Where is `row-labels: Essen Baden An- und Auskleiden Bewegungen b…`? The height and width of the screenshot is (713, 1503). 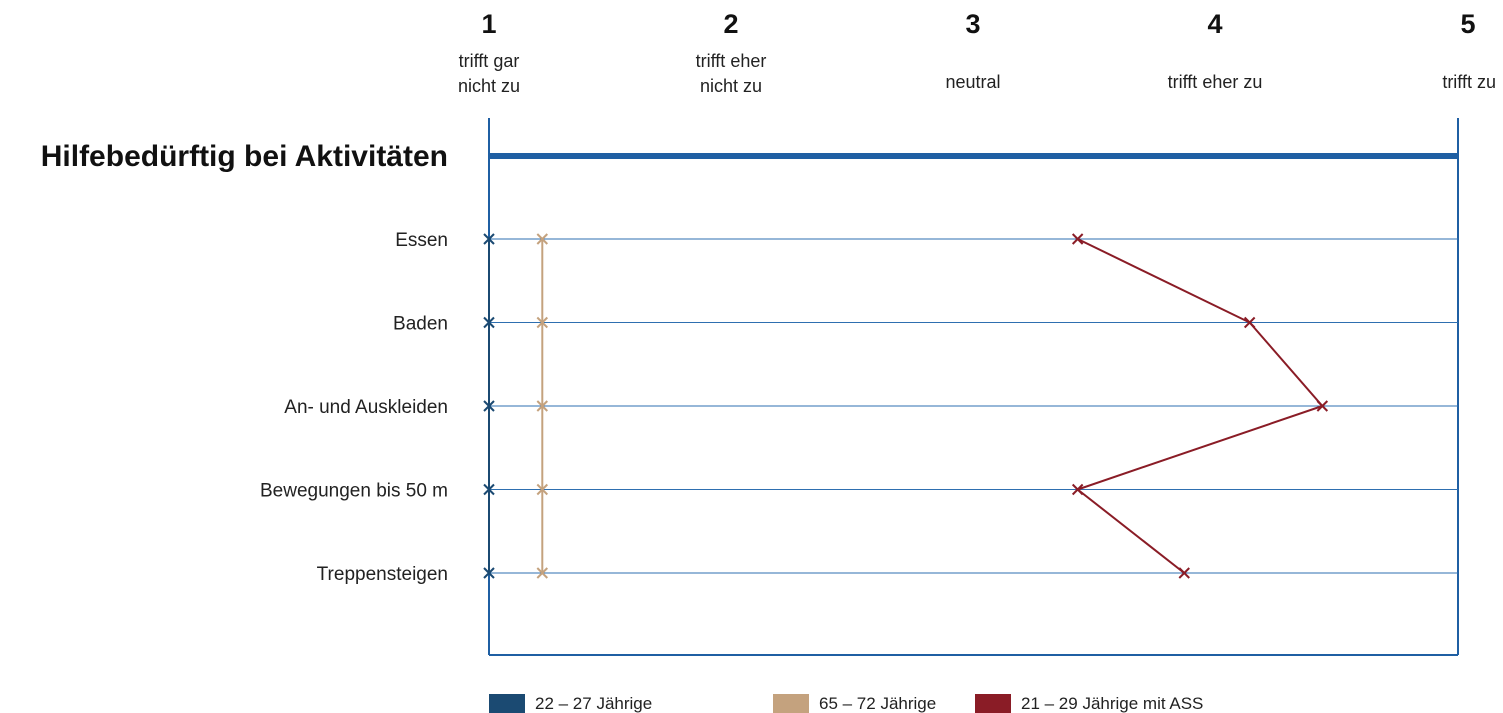
row-labels: Essen Baden An- und Auskleiden Bewegungen b… is located at coordinates (354, 407).